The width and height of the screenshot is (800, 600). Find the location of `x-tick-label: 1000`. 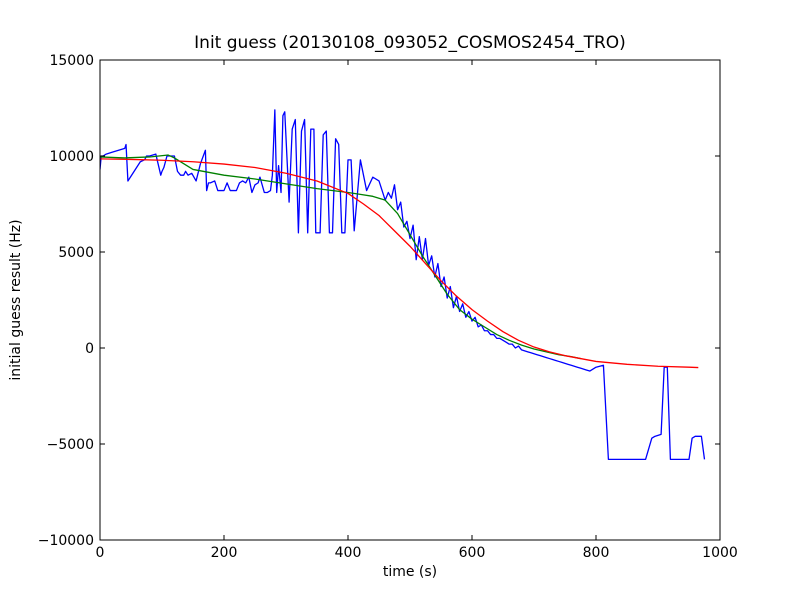

x-tick-label: 1000 is located at coordinates (720, 553).